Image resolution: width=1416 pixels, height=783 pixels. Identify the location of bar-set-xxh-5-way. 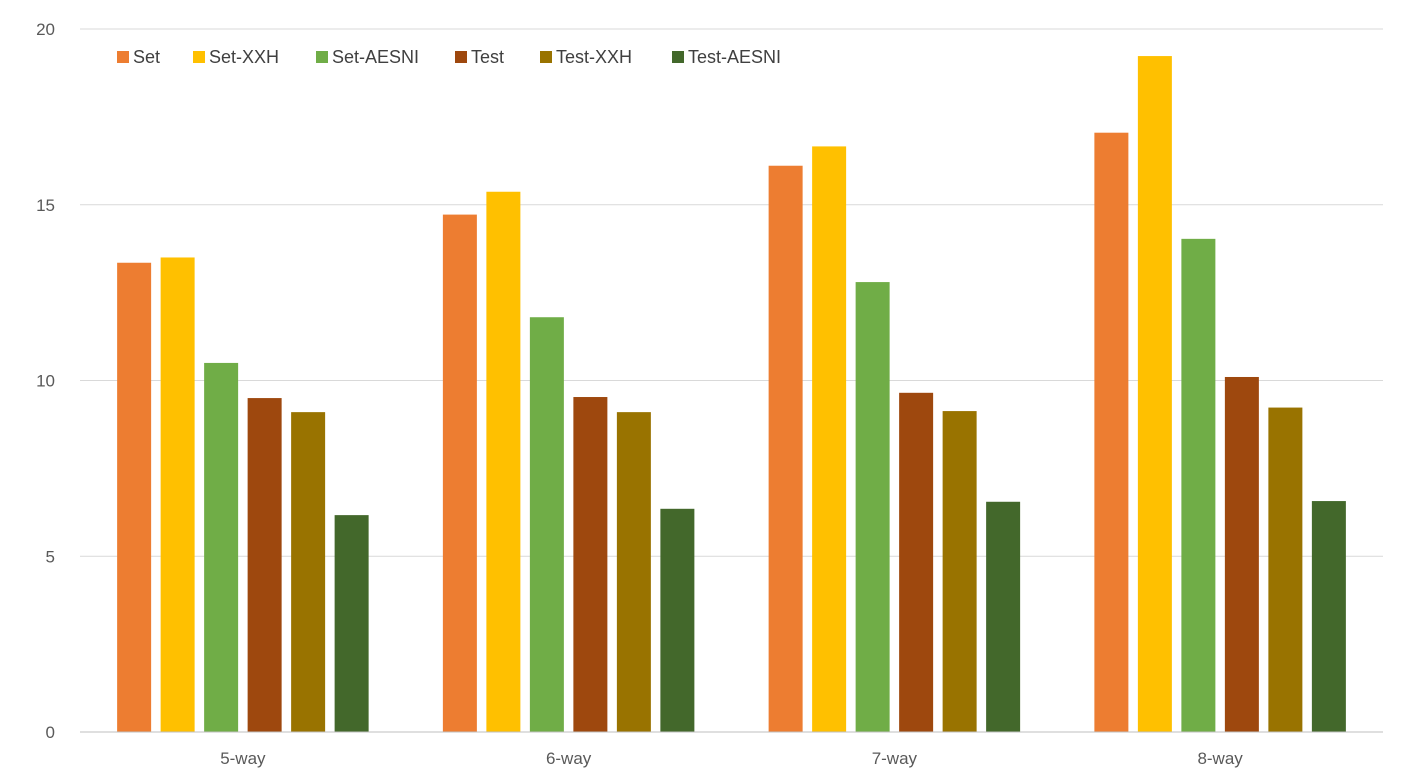
(177, 494).